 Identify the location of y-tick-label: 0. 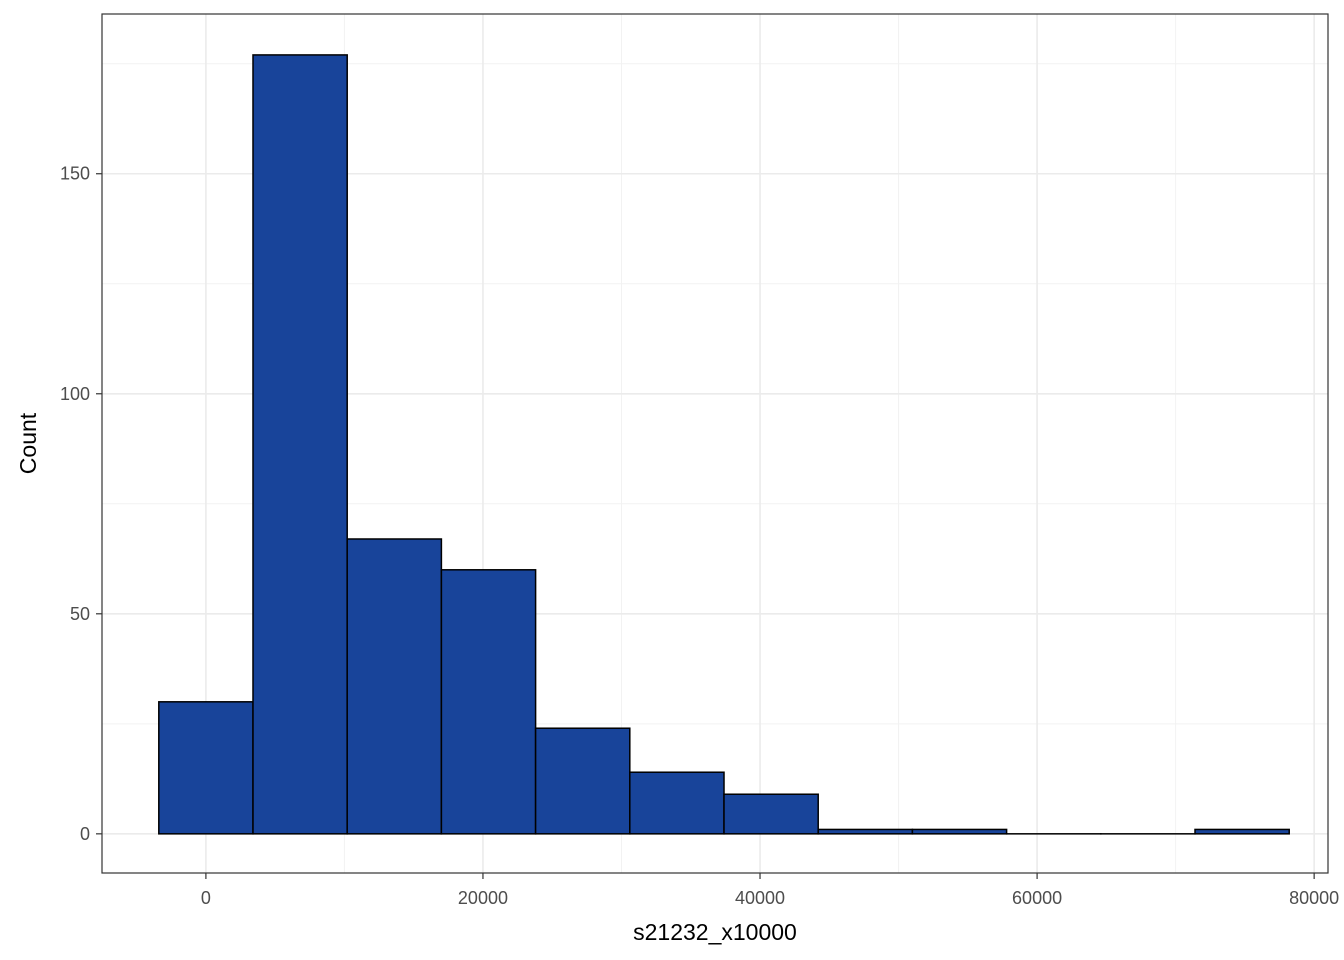
(85, 834).